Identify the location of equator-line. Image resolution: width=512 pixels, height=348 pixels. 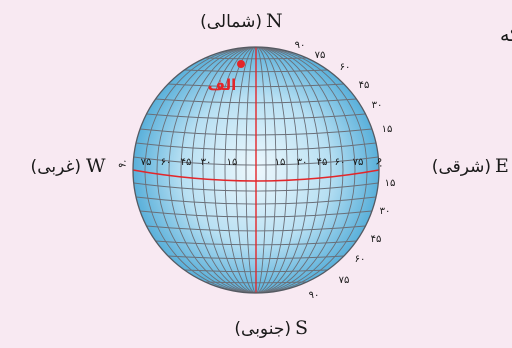
(256, 175).